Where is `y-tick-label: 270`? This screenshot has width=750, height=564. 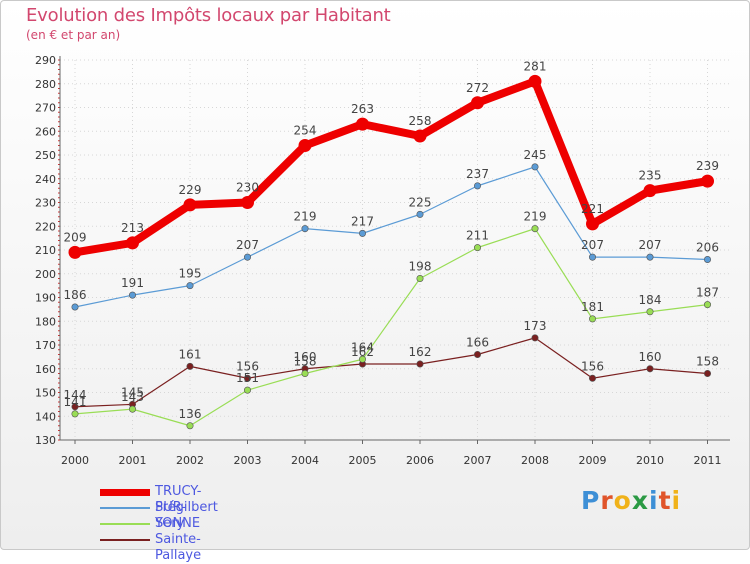 y-tick-label: 270 is located at coordinates (45, 108).